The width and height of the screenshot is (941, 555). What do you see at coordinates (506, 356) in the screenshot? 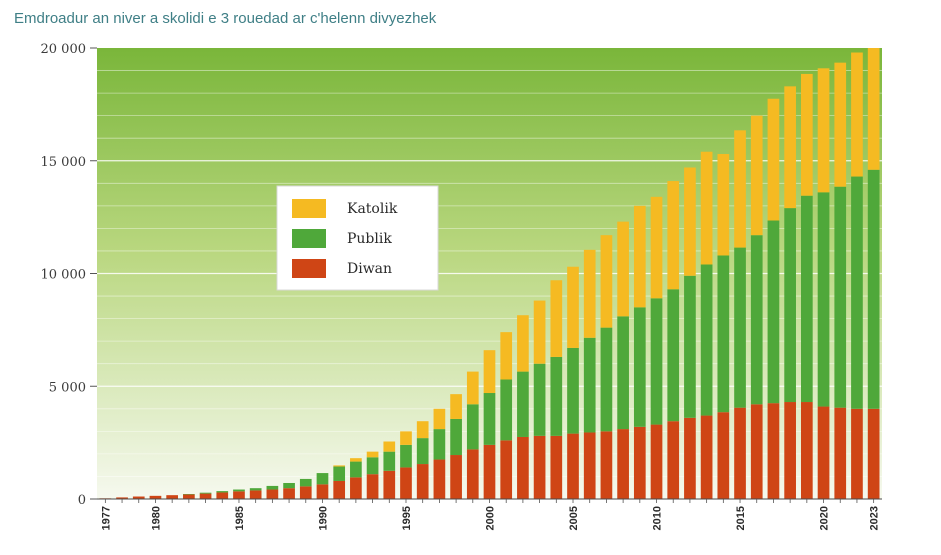
I see `bar-katolik-2001` at bounding box center [506, 356].